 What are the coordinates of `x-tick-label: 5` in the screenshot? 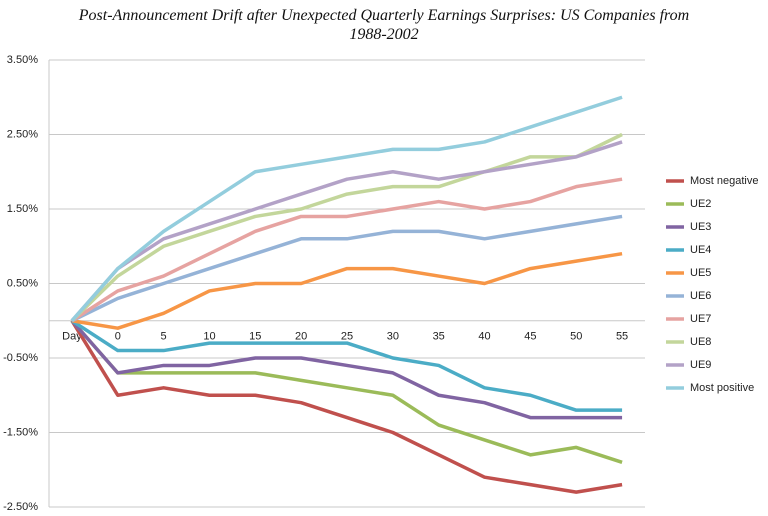 It's located at (164, 337).